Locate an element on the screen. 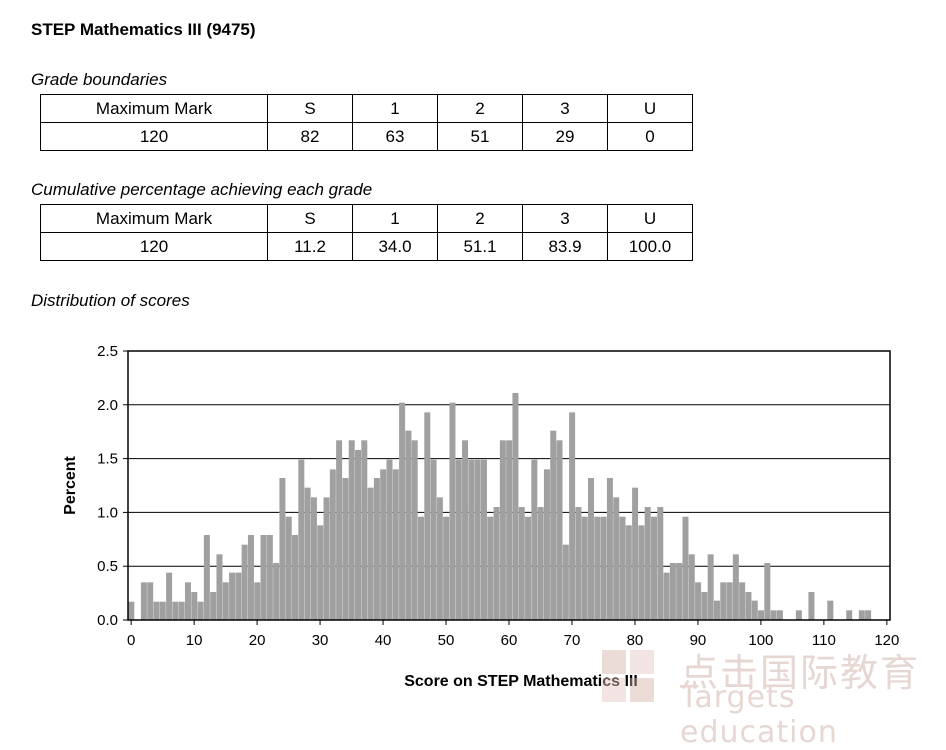  table-cell: 63 is located at coordinates (395, 136).